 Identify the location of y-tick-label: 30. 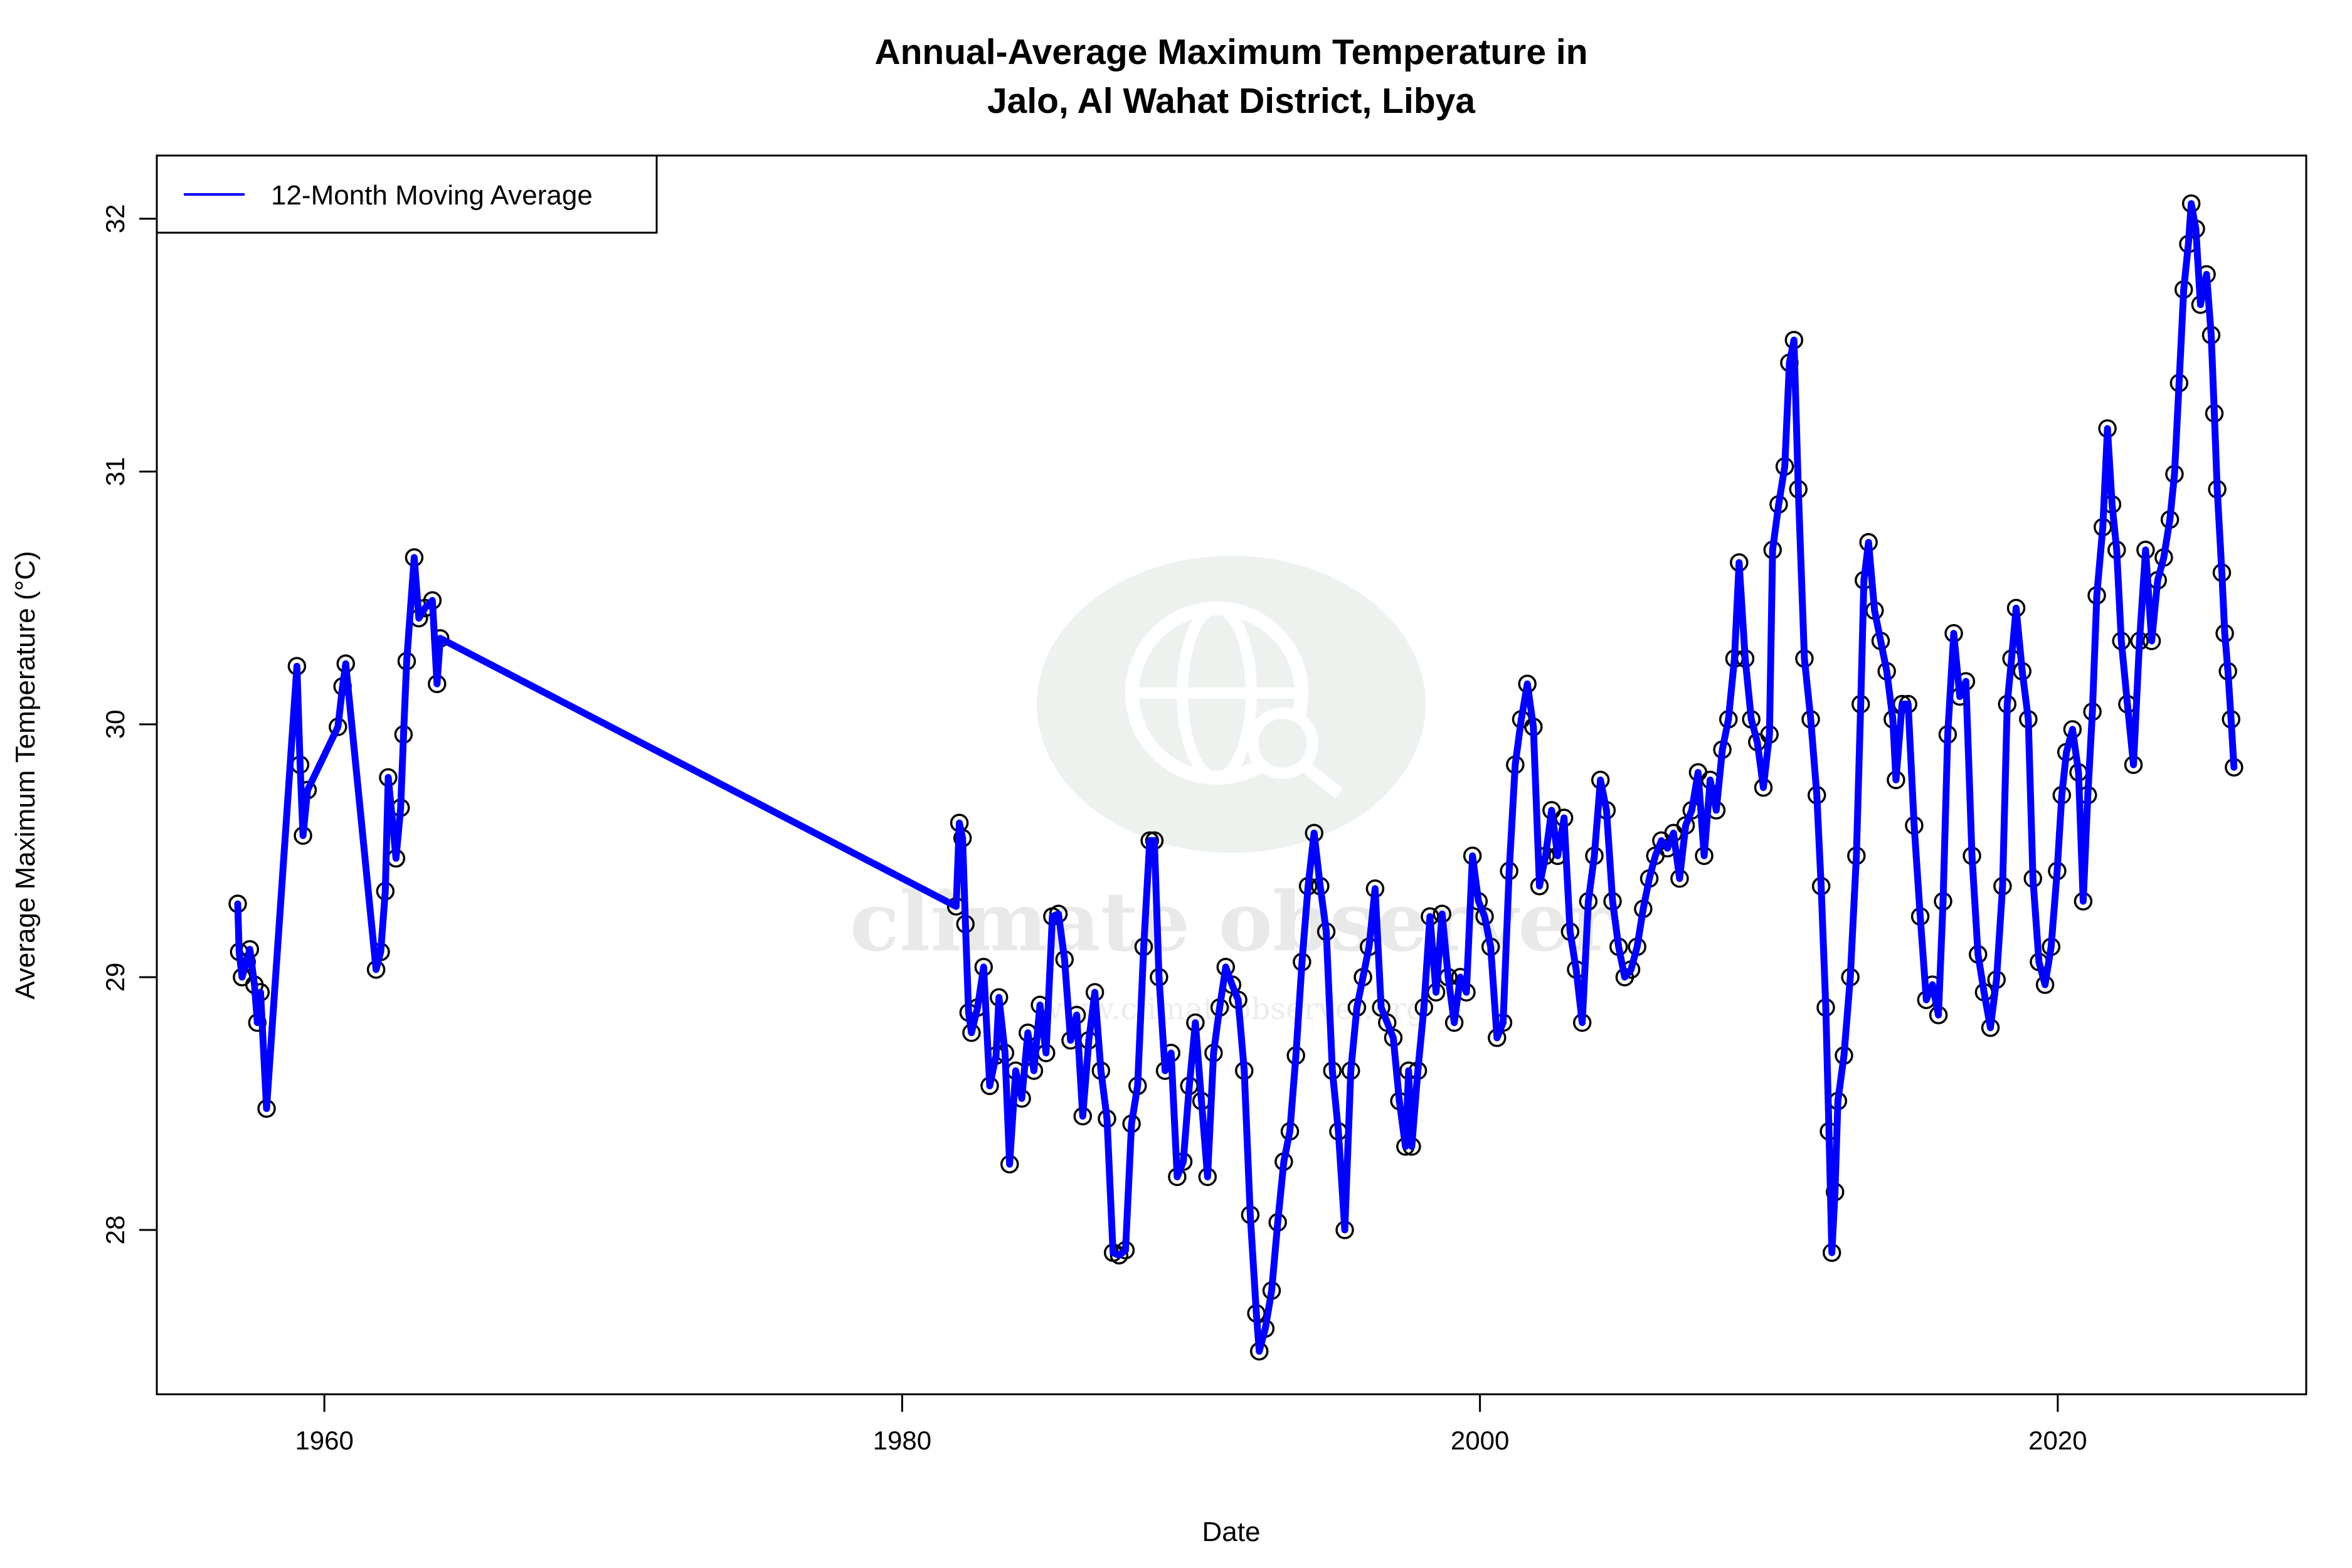
(115, 724).